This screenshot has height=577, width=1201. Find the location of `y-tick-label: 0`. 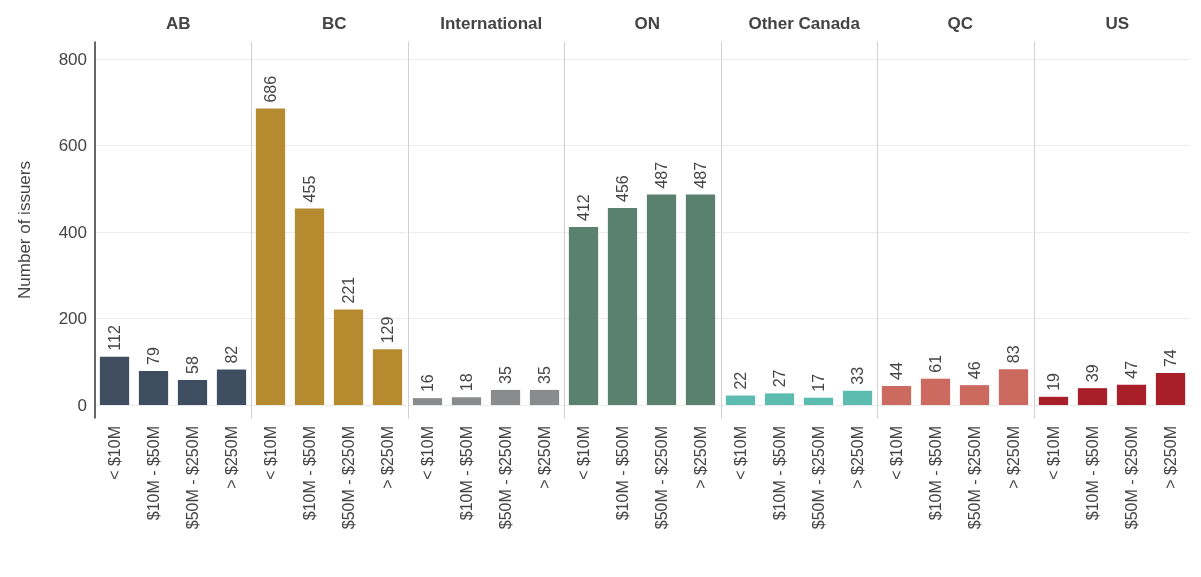

y-tick-label: 0 is located at coordinates (82, 405).